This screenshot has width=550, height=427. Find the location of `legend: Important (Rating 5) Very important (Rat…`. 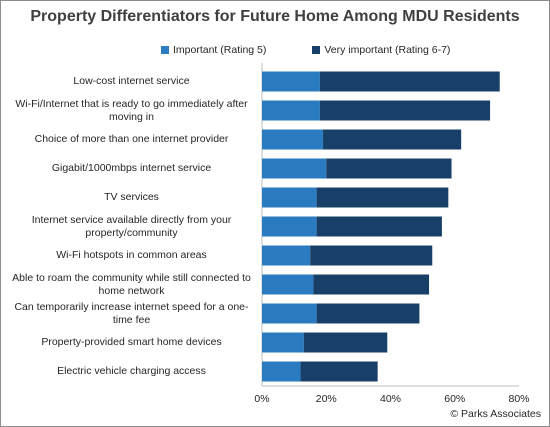

legend: Important (Rating 5) Very important (Rat… is located at coordinates (328, 50).